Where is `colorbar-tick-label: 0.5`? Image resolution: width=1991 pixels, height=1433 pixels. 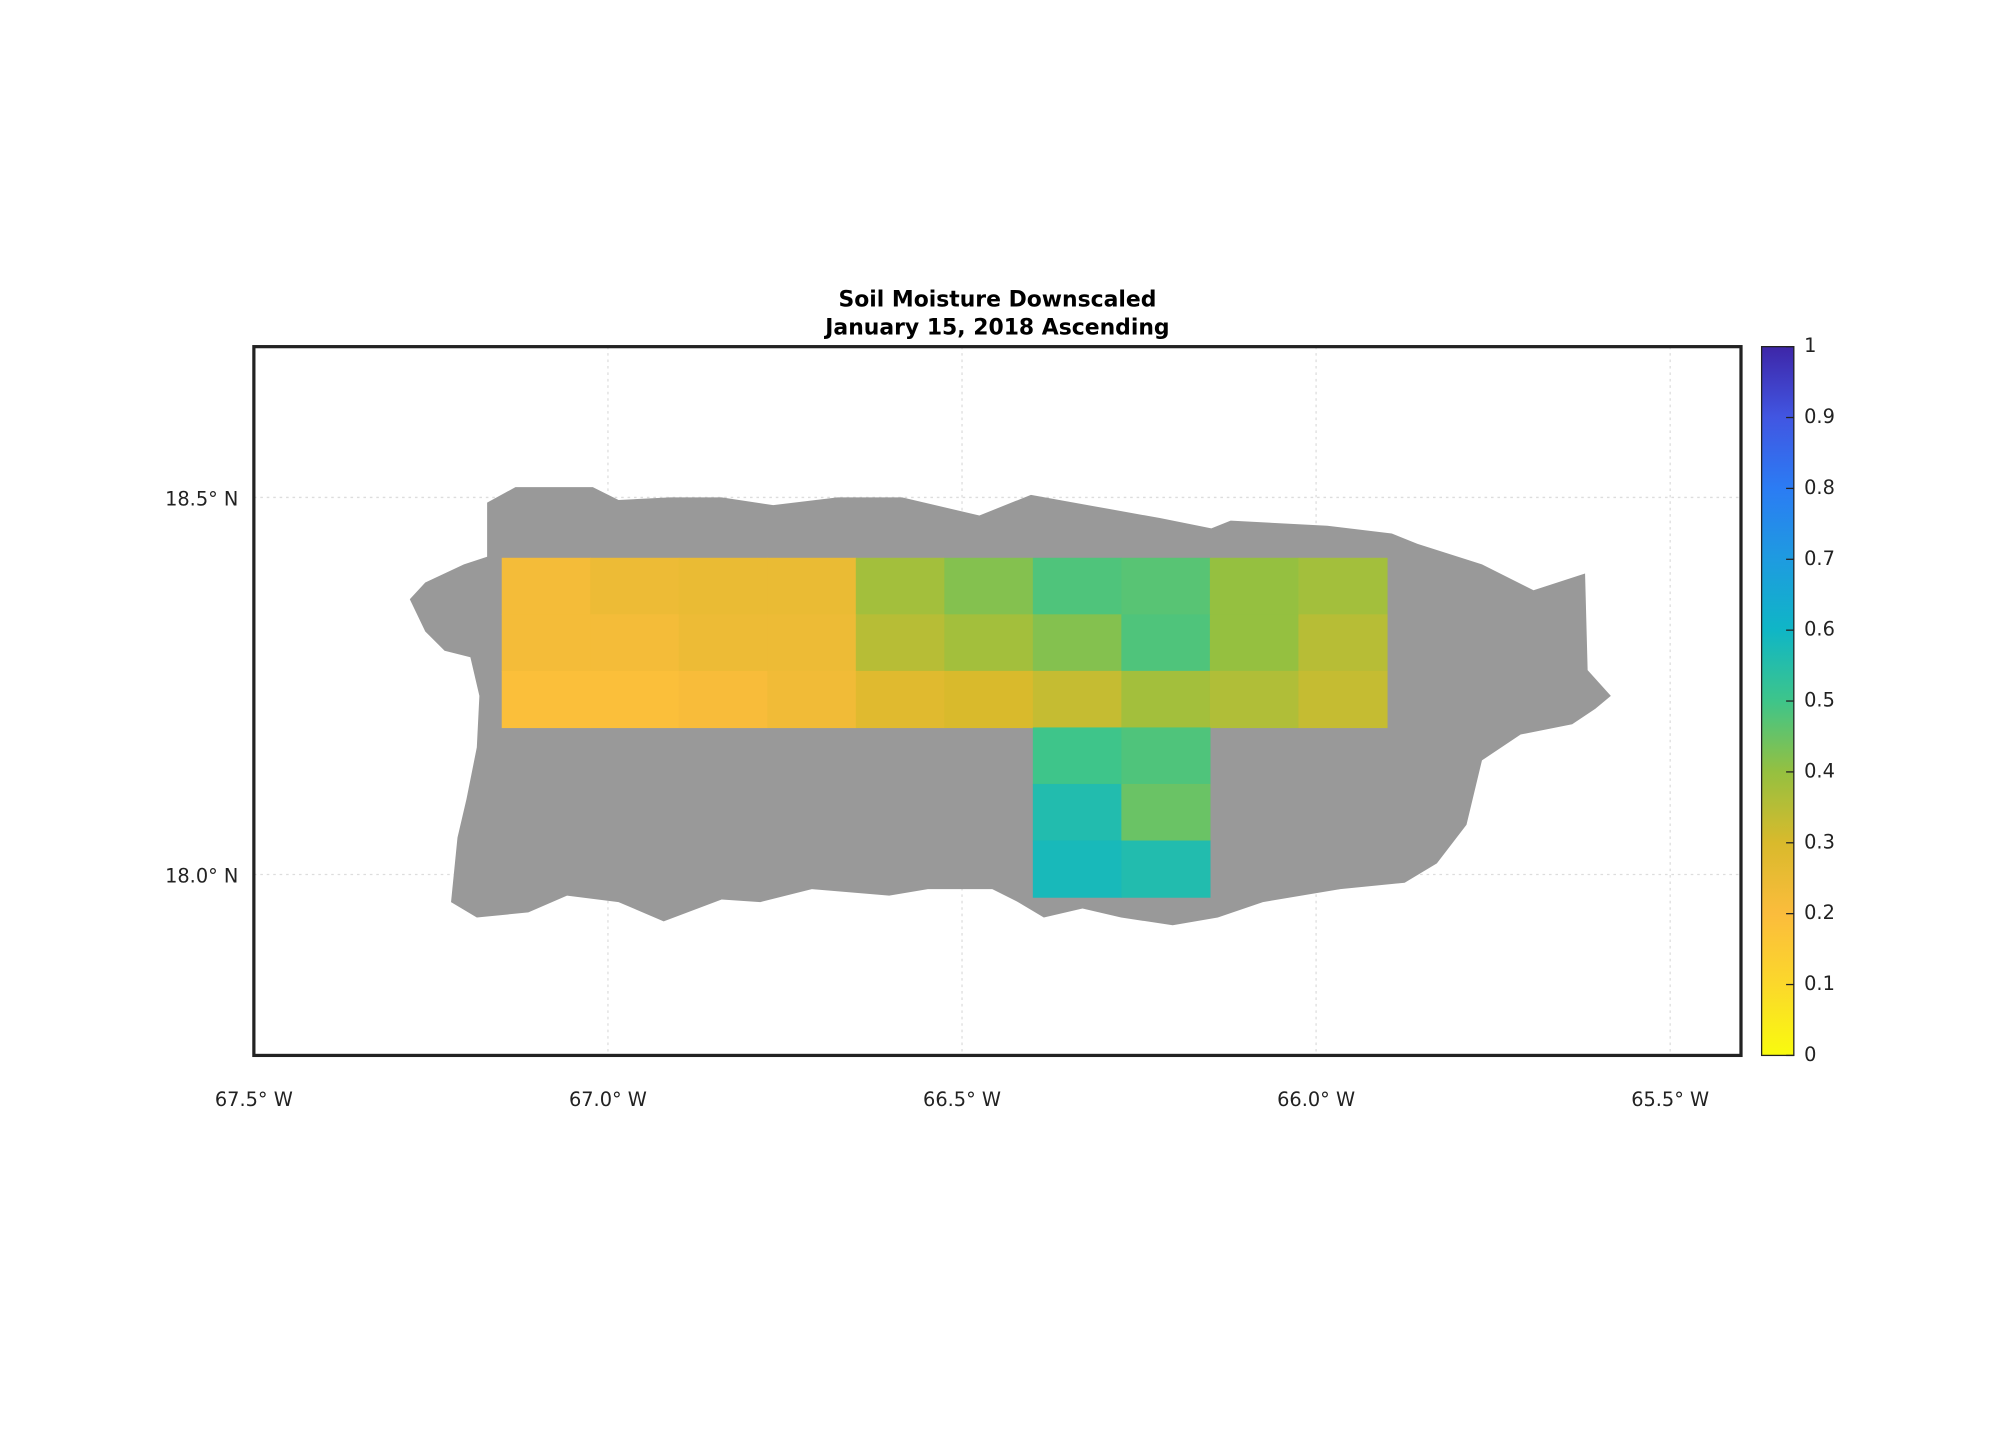
colorbar-tick-label: 0.5 is located at coordinates (1819, 700).